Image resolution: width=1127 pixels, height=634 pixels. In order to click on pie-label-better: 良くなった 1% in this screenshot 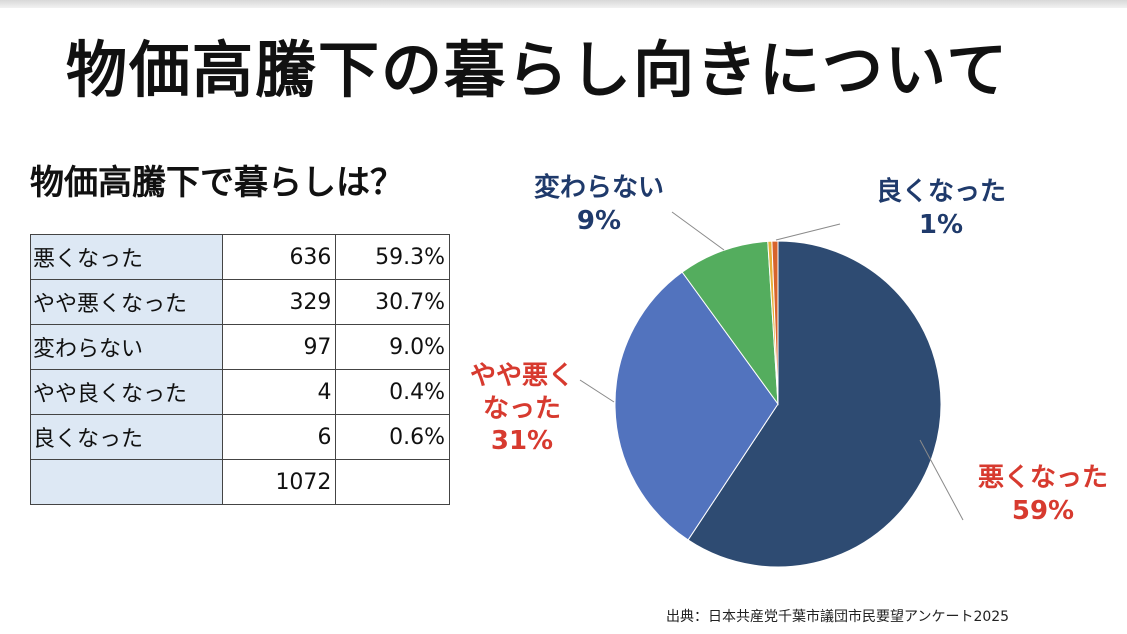, I will do `click(941, 208)`.